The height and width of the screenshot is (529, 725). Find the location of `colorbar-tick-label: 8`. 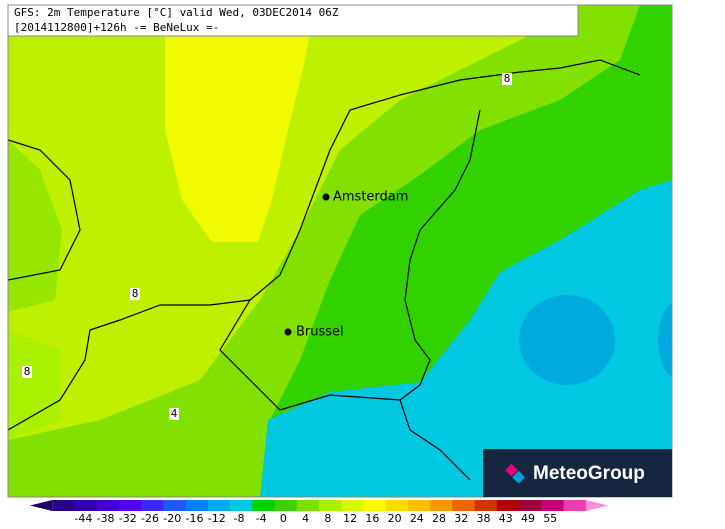

colorbar-tick-label: 8 is located at coordinates (327, 518).